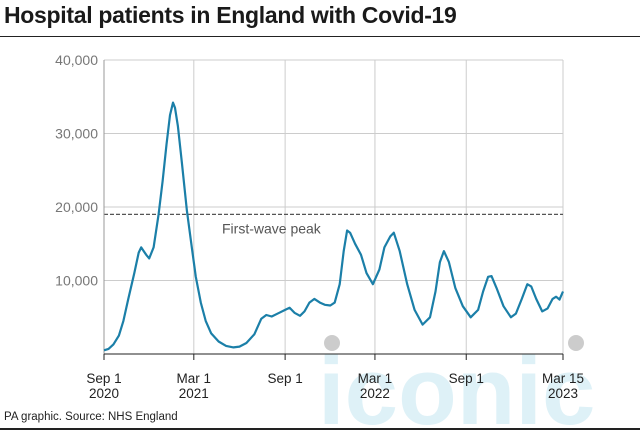  What do you see at coordinates (332, 343) in the screenshot?
I see `watermark-dot-left` at bounding box center [332, 343].